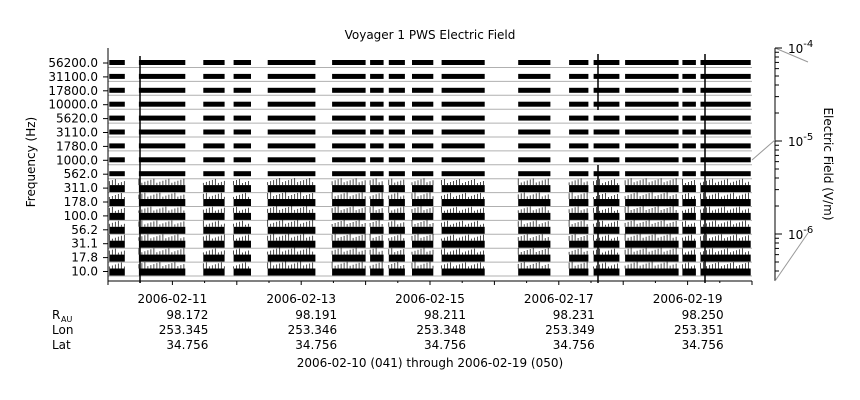 The image size is (860, 400). Describe the element at coordinates (430, 299) in the screenshot. I see `x-tick-label: 2006-02-15` at that location.